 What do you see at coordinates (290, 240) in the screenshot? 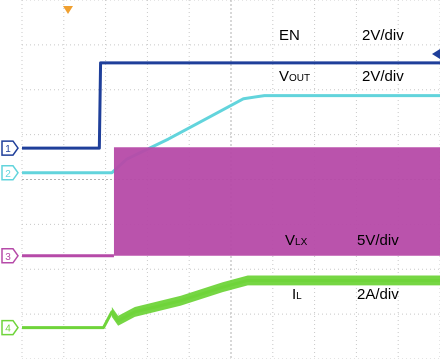
I see `label-vlx-main: V` at bounding box center [290, 240].